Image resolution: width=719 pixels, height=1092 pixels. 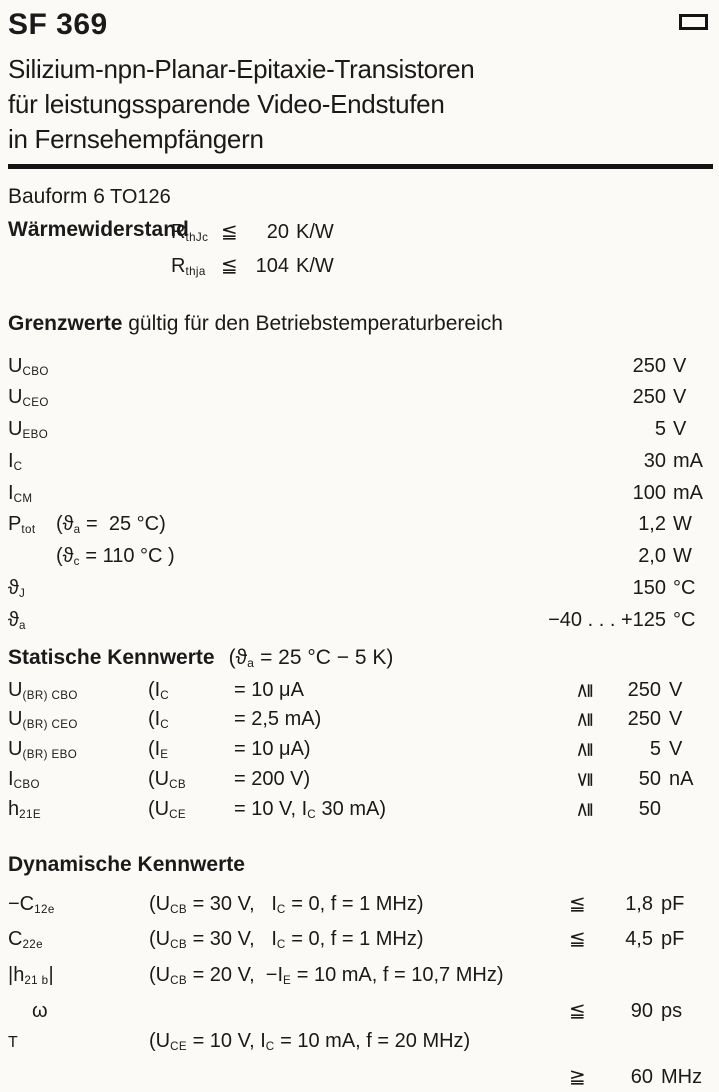 I want to click on unit: nA, so click(x=681, y=778).